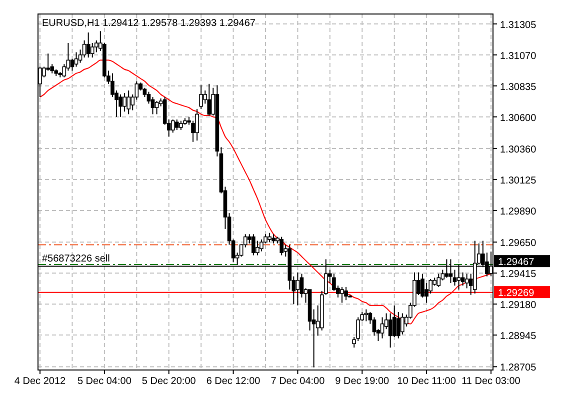  Describe the element at coordinates (518, 336) in the screenshot. I see `y-tick-label: 1.28945` at that location.